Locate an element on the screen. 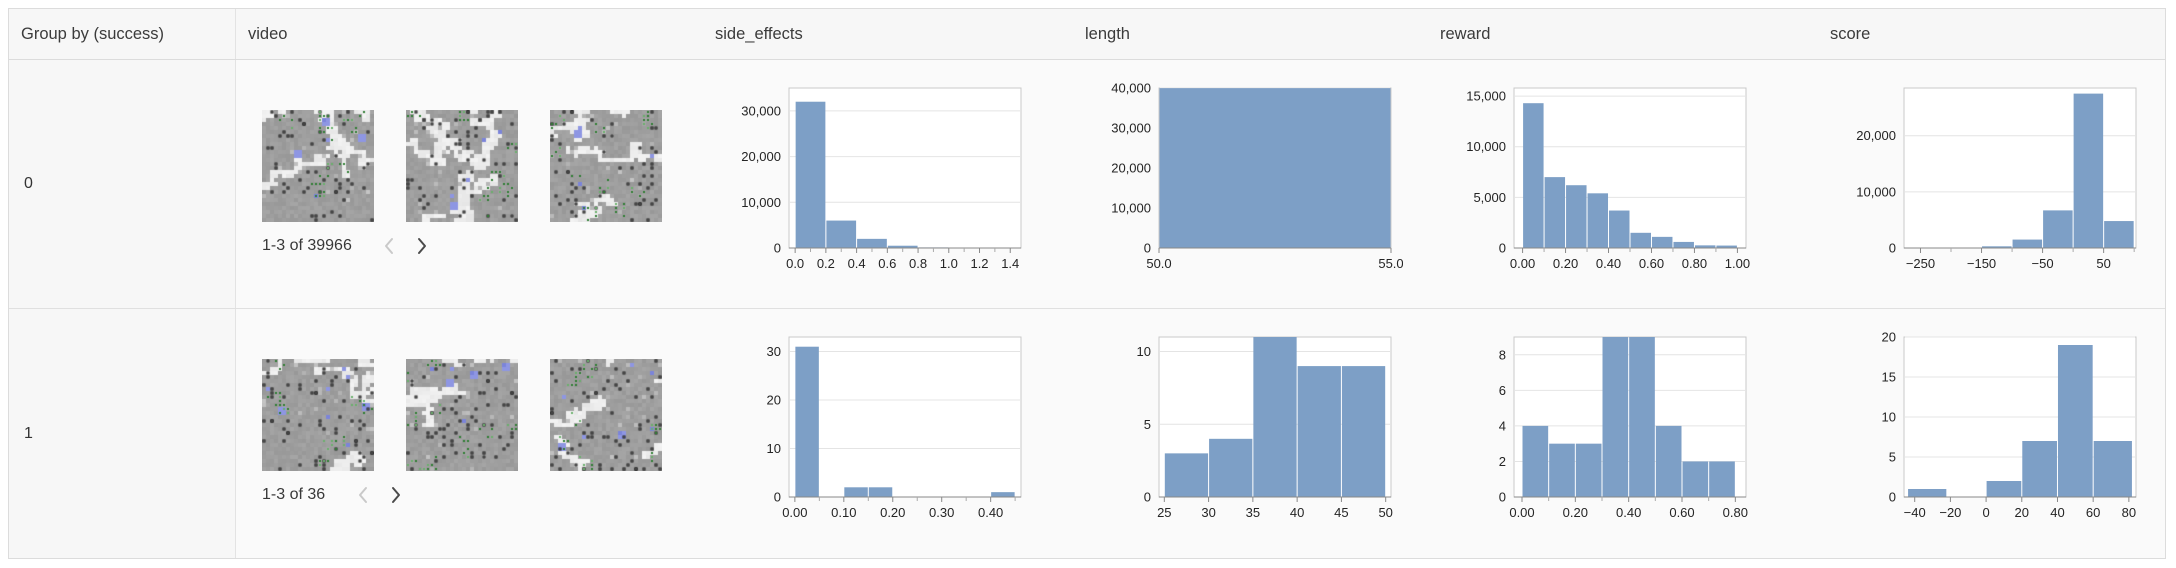  histogram-chart: 0 2 4 6 8 0.00 0.20 0.40 0.60 0.80 is located at coordinates (1623, 428).